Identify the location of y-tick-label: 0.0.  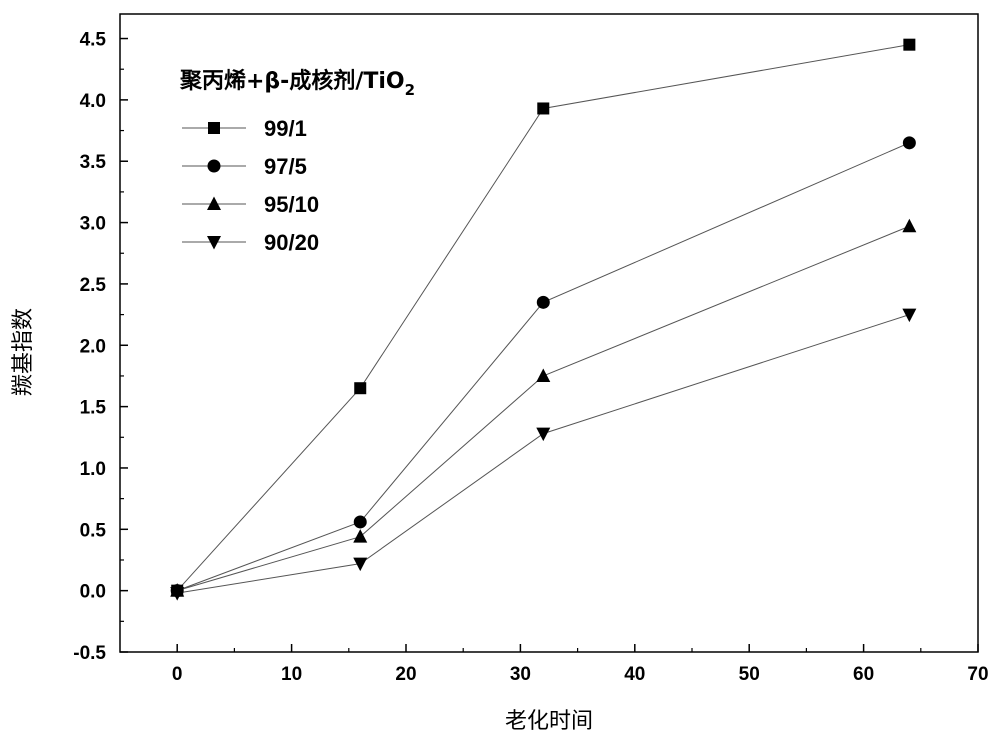
(93, 592).